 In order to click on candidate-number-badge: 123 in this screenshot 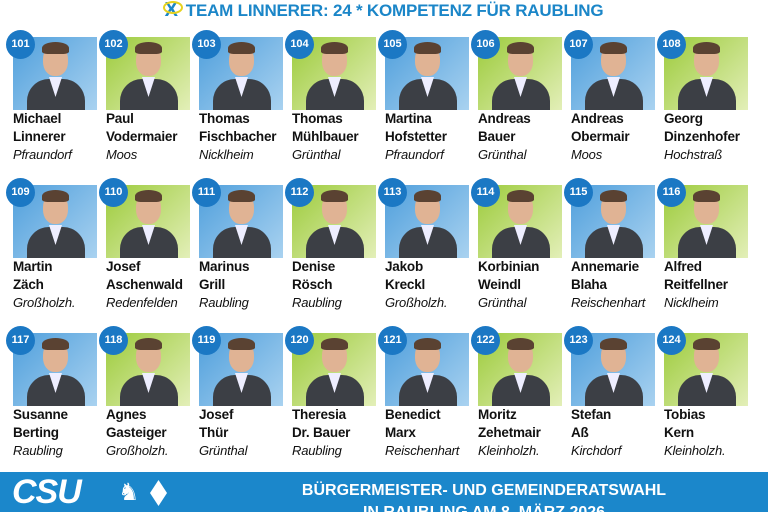, I will do `click(578, 340)`.